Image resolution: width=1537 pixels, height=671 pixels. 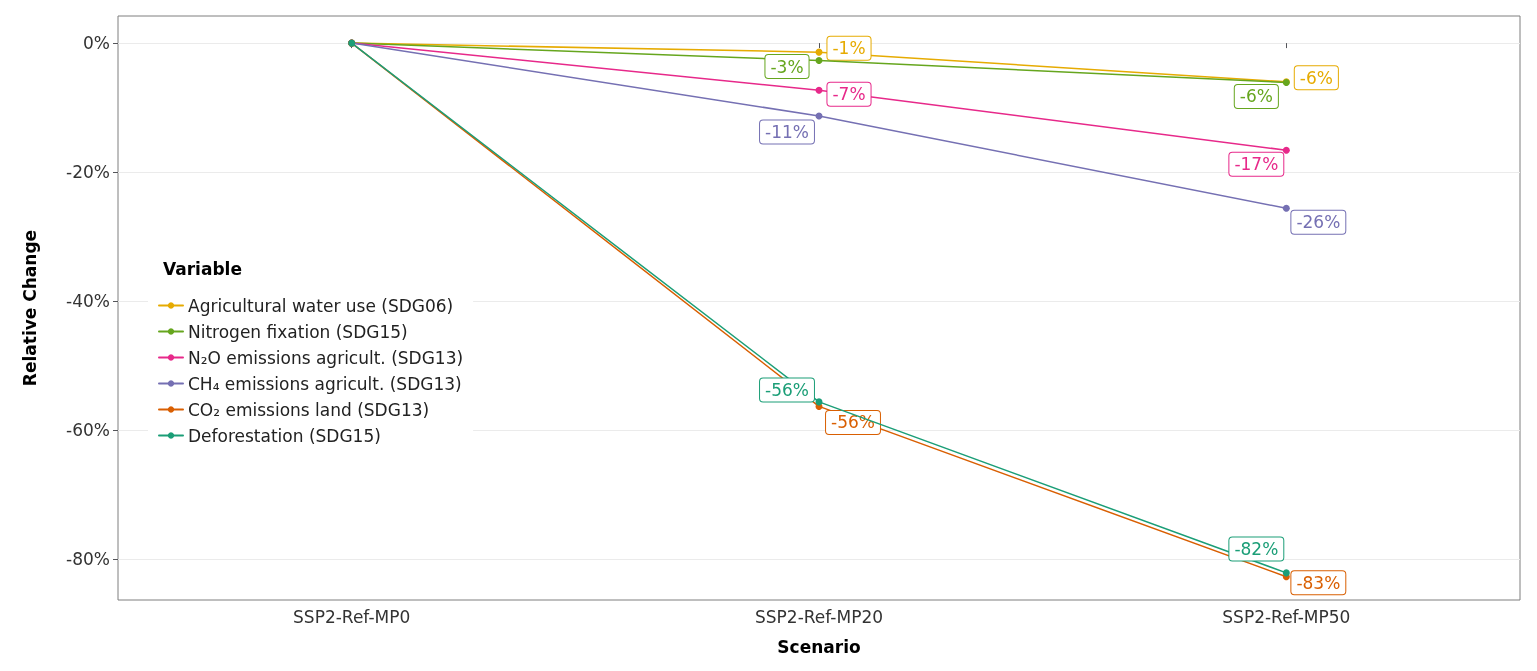 I want to click on data-label: -82%, so click(x=1256, y=548).